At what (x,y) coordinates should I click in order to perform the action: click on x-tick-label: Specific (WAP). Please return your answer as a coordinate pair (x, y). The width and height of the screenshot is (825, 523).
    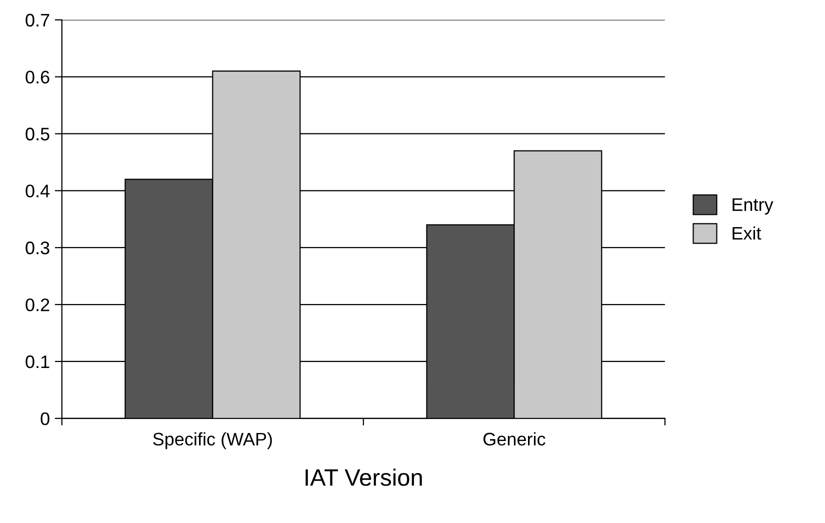
    Looking at the image, I should click on (212, 441).